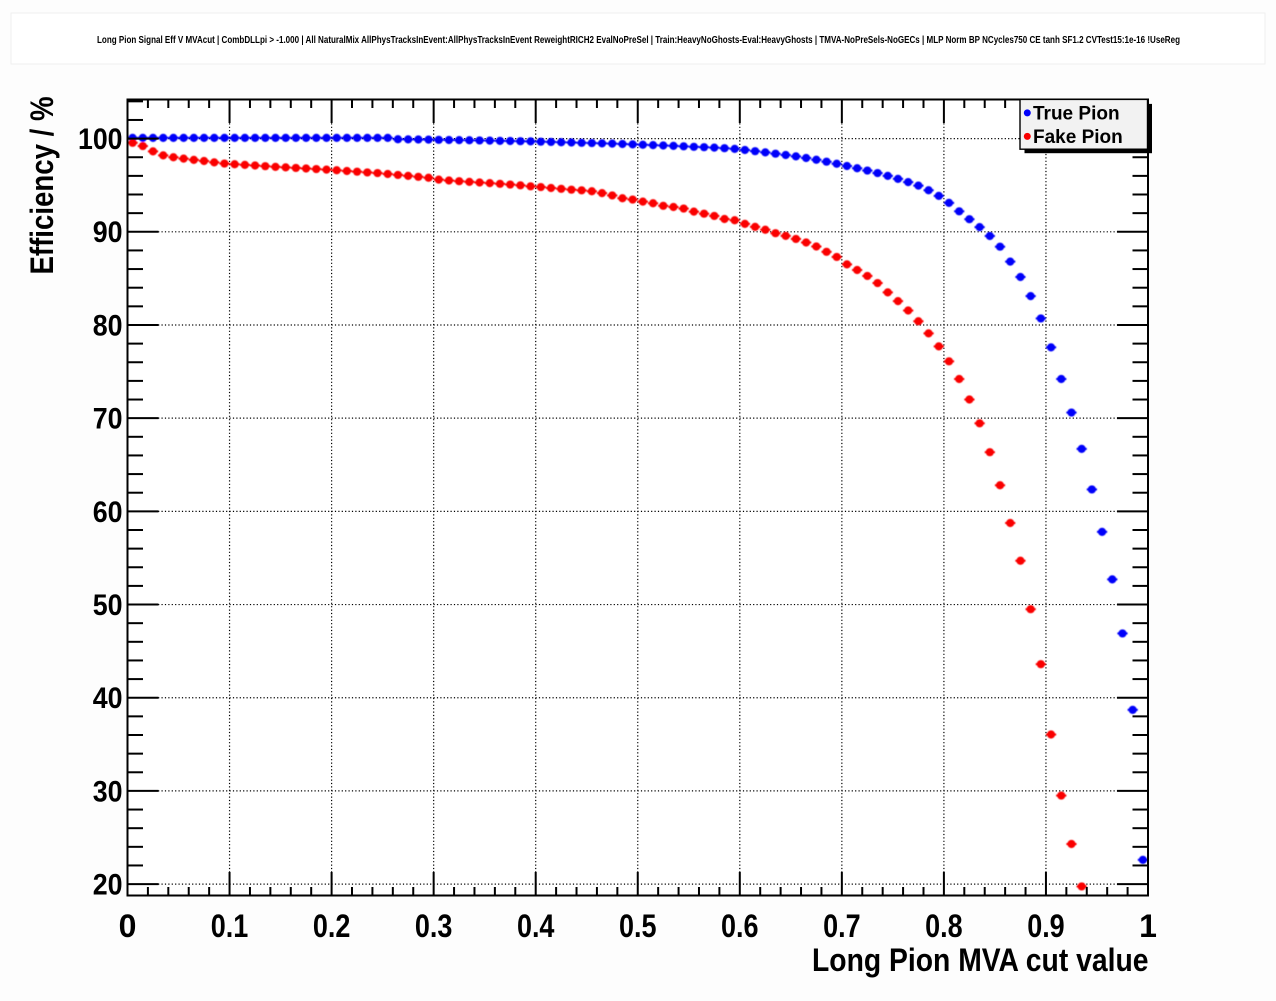  I want to click on svg-text: 0.7, so click(842, 926).